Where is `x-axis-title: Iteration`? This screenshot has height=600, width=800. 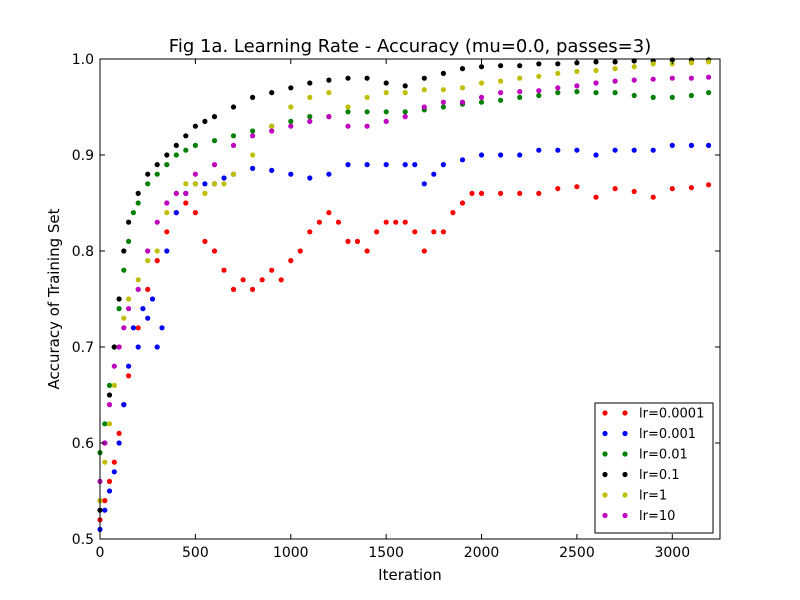 x-axis-title: Iteration is located at coordinates (410, 575).